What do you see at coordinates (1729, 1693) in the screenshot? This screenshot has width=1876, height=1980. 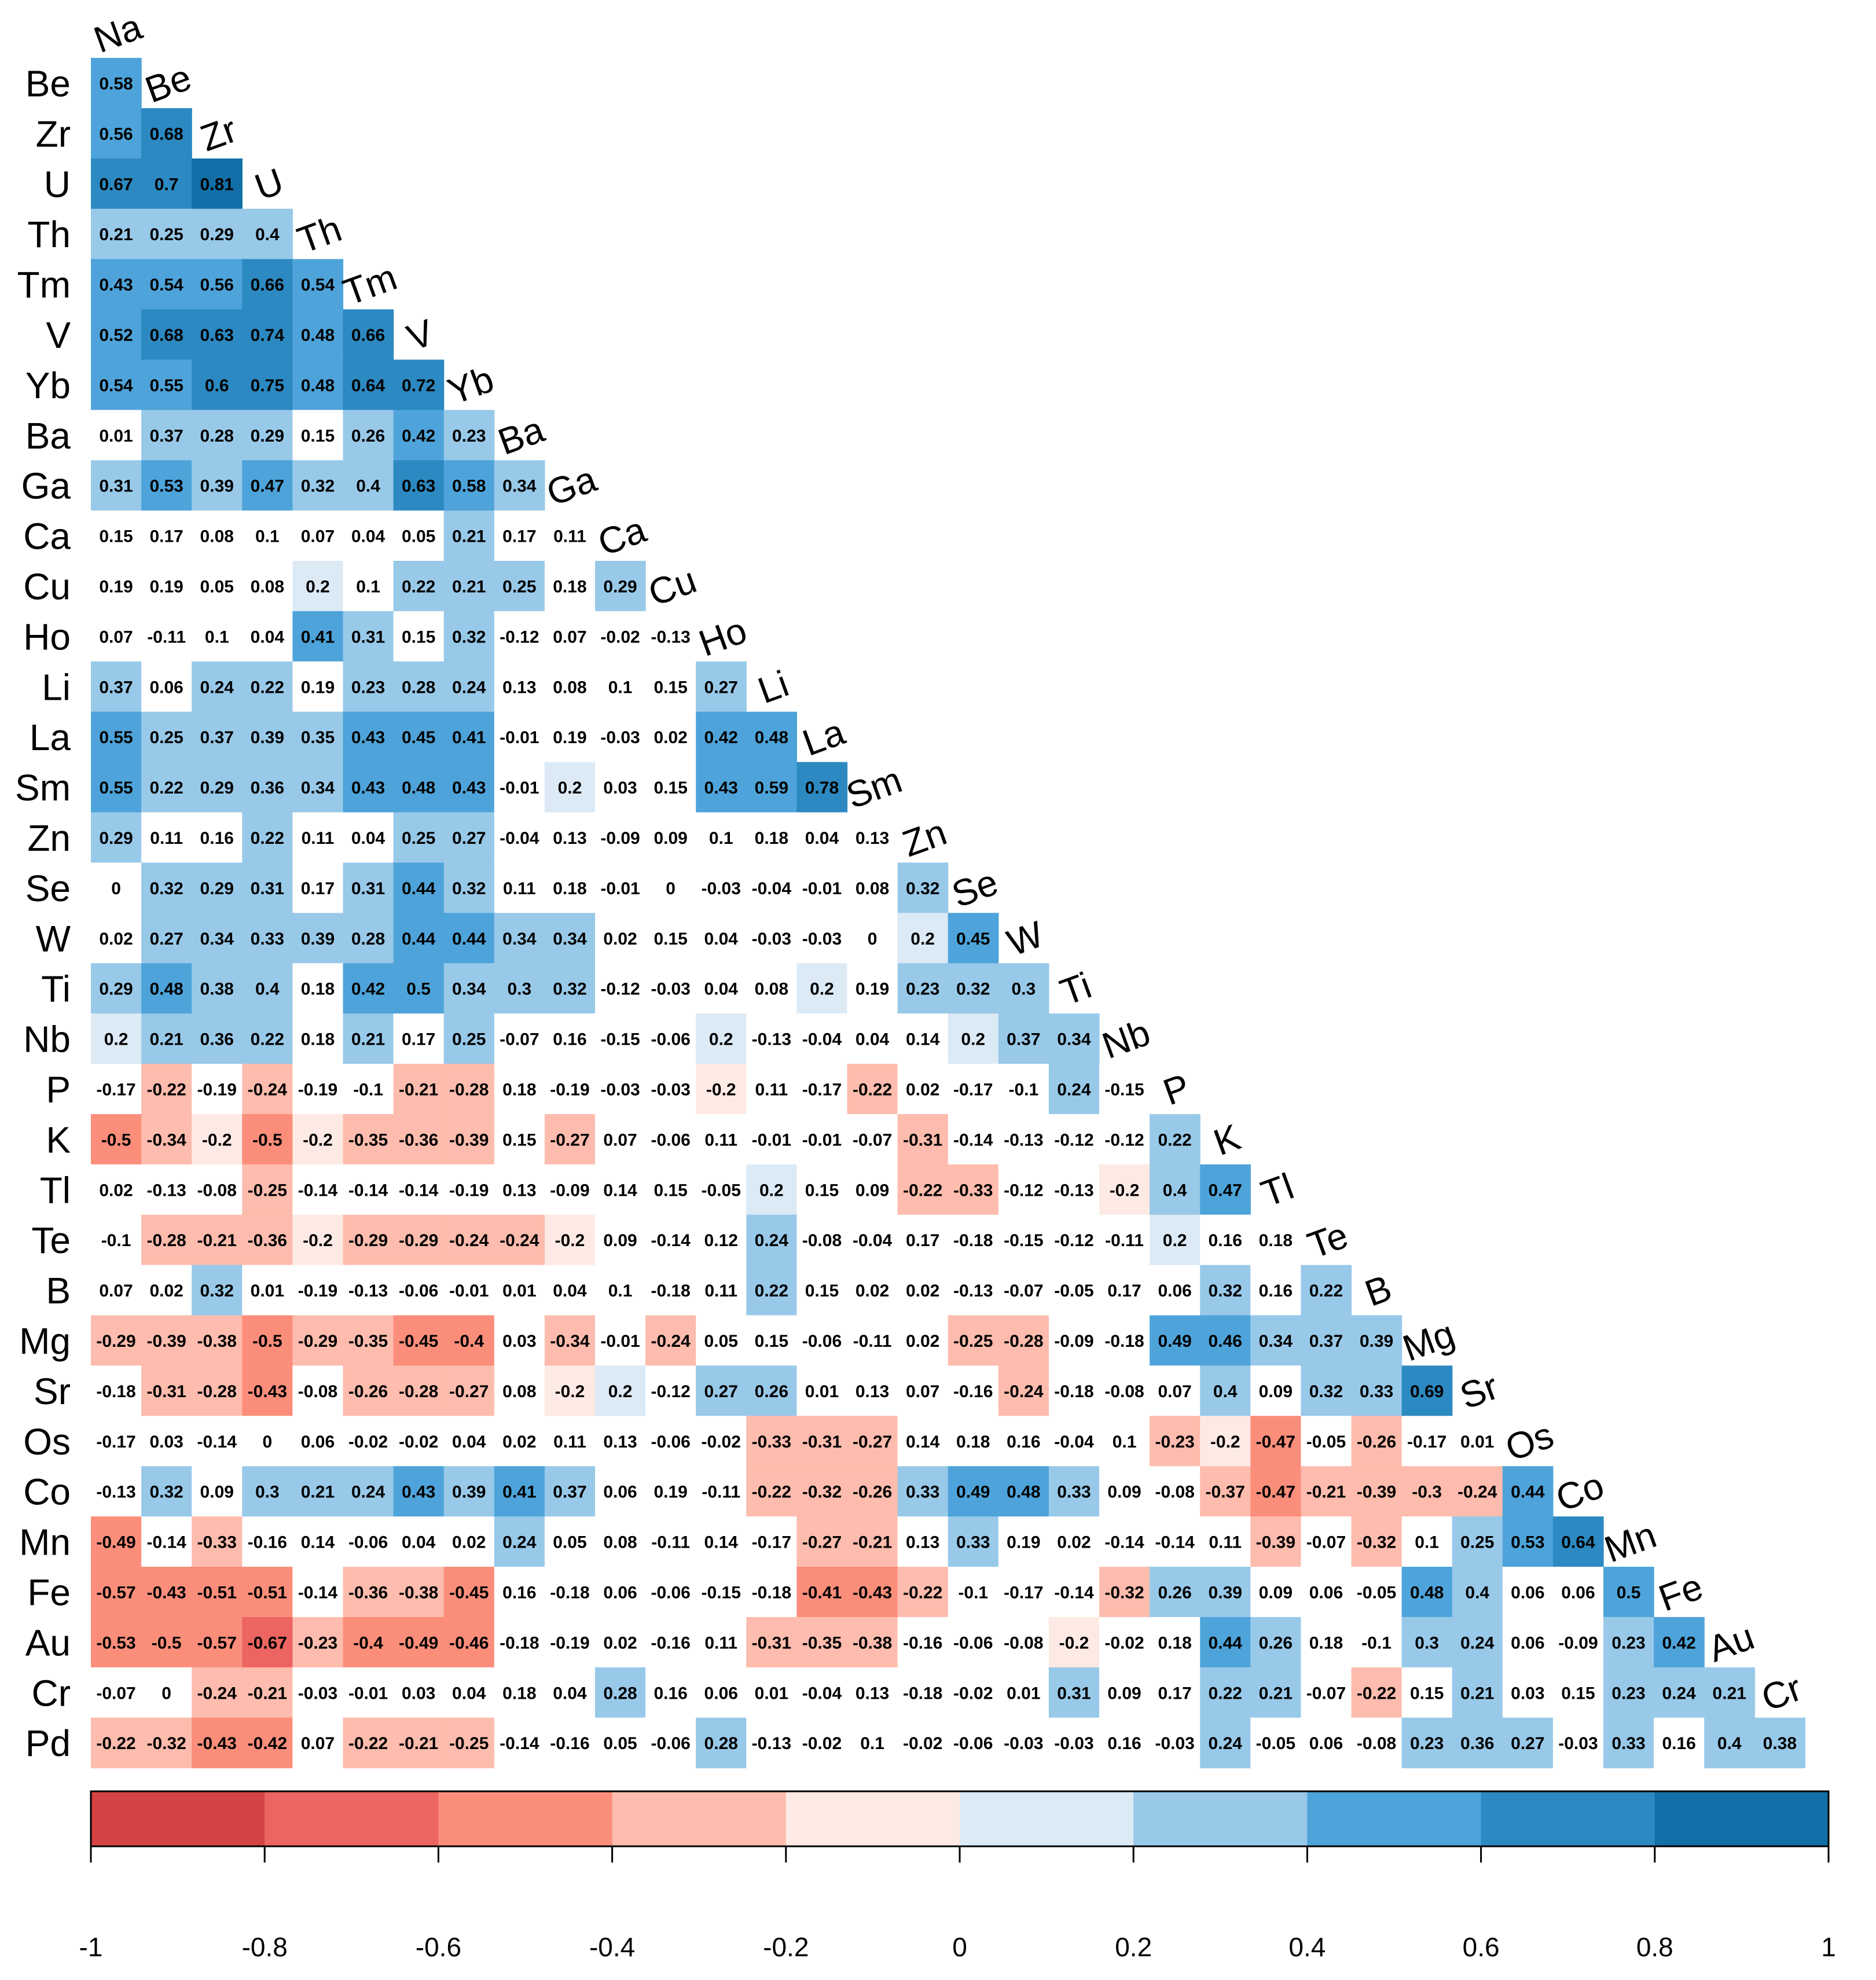 I see `cell-value-label: 0.21` at bounding box center [1729, 1693].